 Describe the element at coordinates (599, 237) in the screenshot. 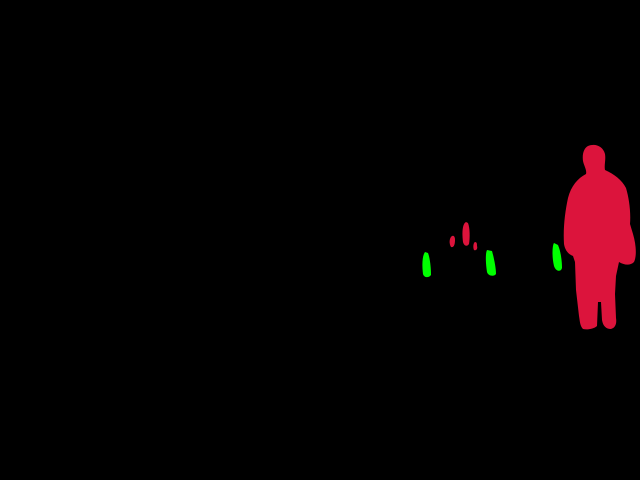

I see `person-segment-main` at that location.